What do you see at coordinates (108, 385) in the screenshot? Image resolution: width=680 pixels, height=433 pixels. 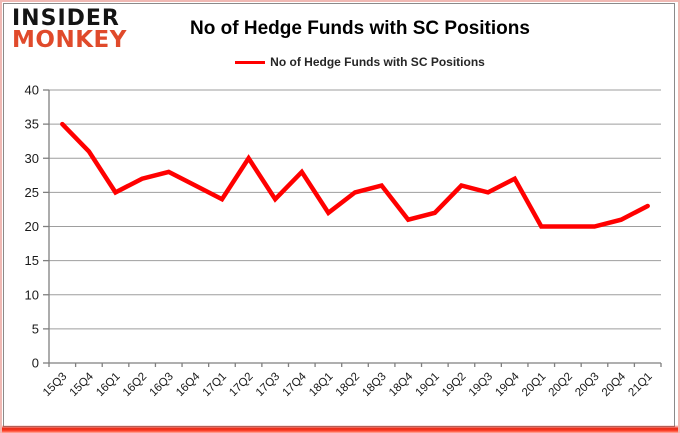 I see `x-axis-label: 16Q1` at bounding box center [108, 385].